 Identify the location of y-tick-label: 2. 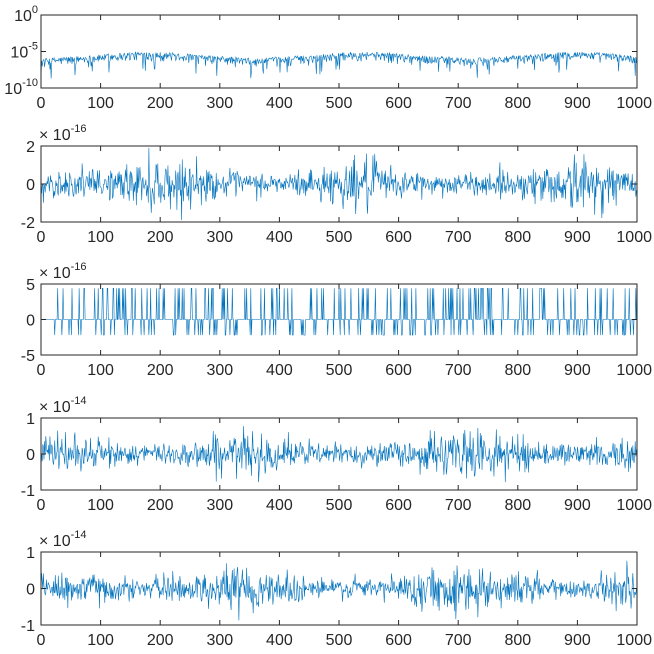
(30, 147).